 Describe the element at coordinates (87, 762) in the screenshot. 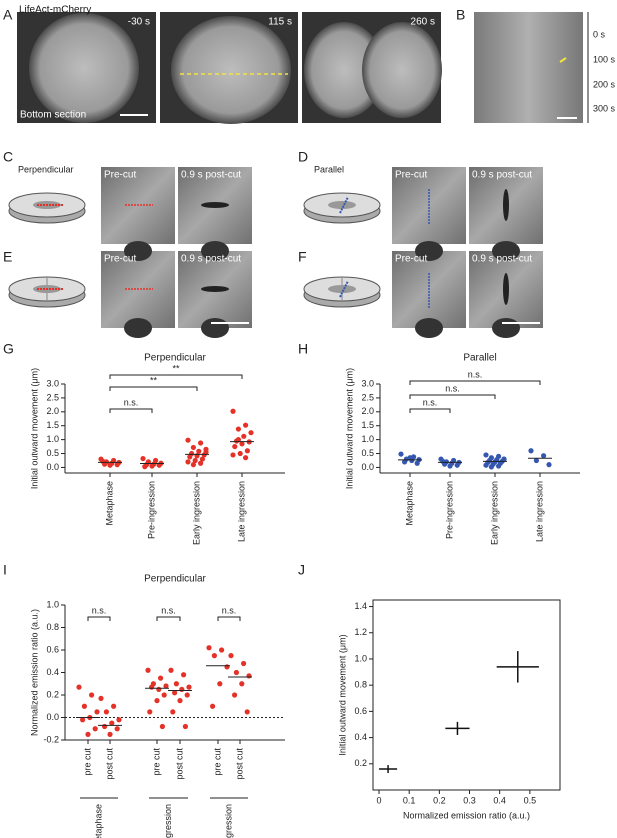

I see `x-tick-label: pre cut` at that location.